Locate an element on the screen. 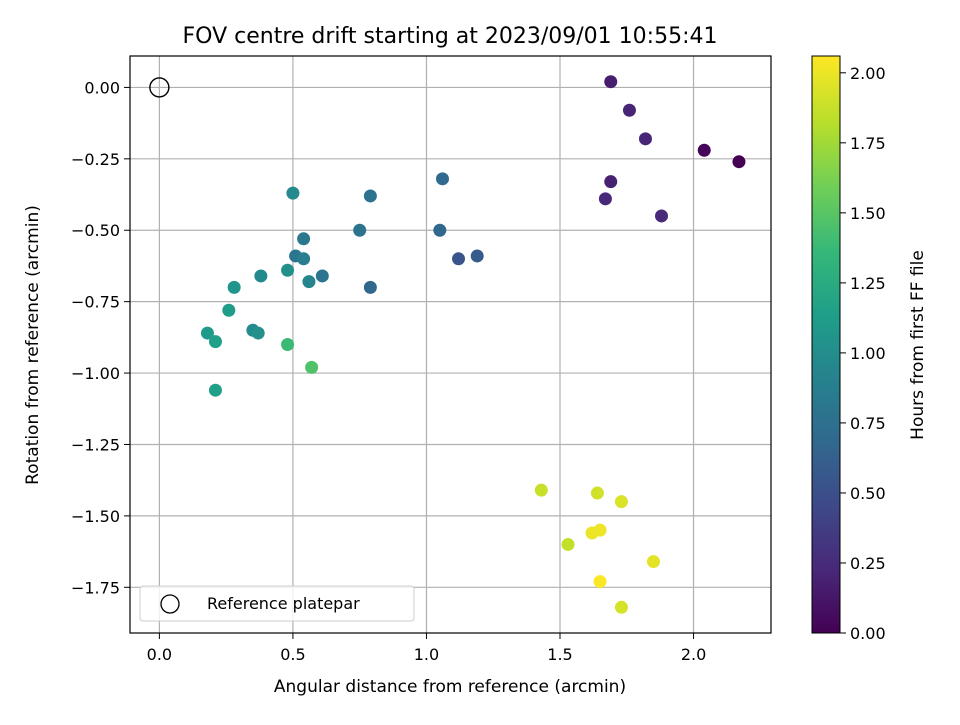  y-tick-label: 0.00 is located at coordinates (102, 87).